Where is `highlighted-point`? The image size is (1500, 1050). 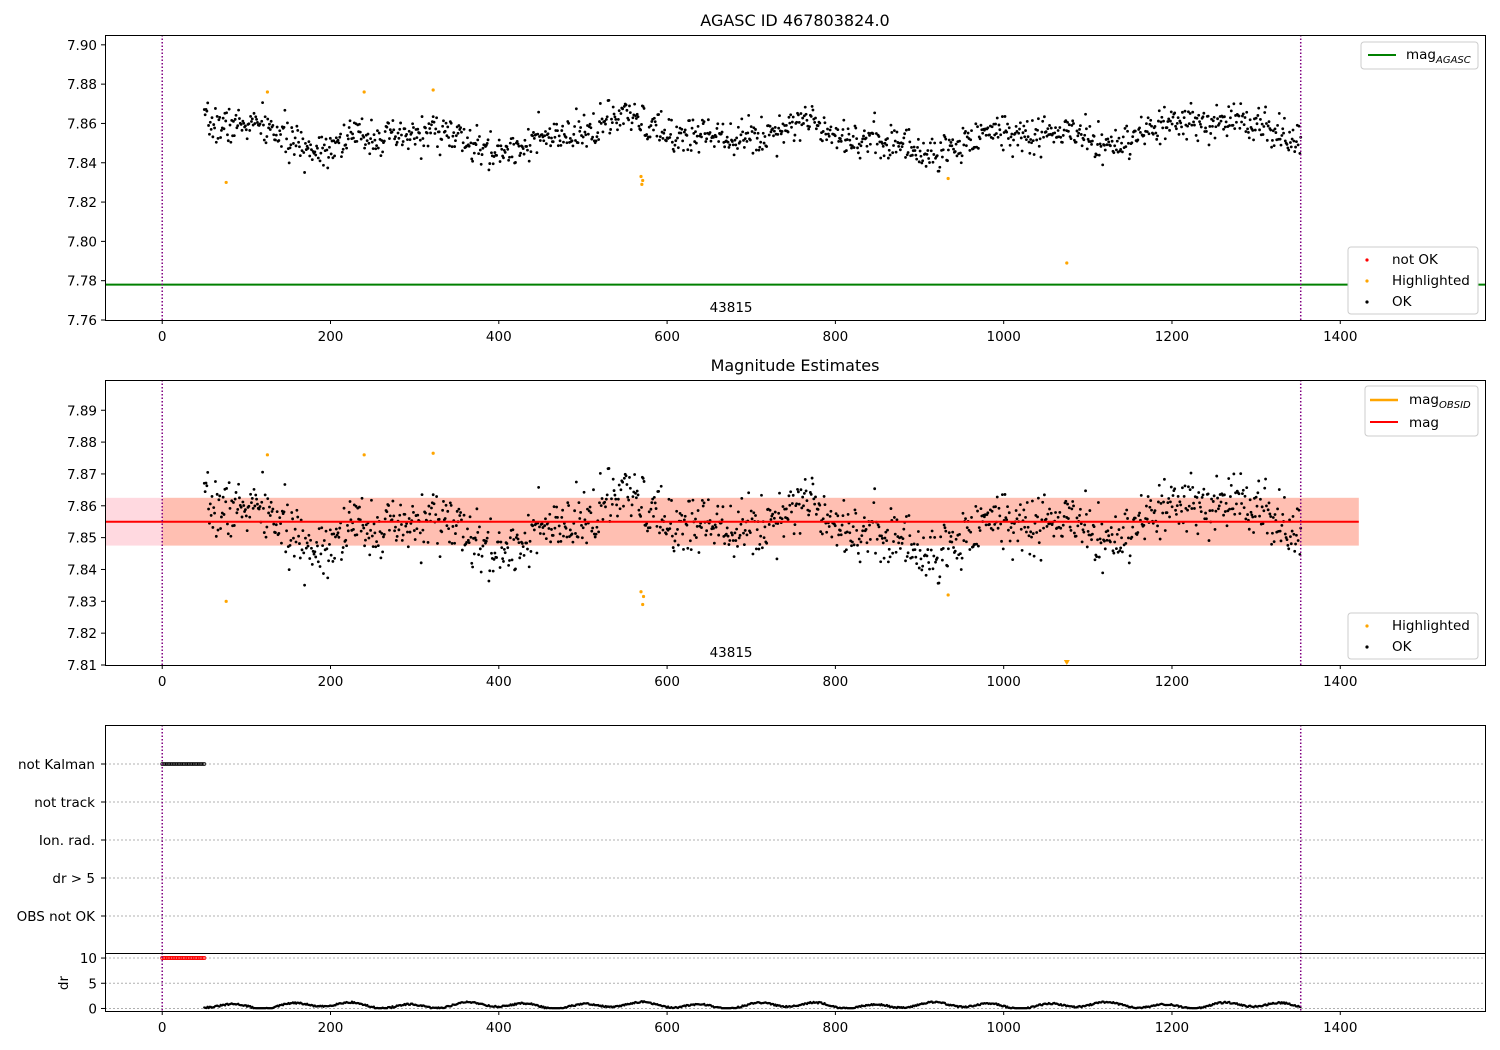
highlighted-point is located at coordinates (267, 455).